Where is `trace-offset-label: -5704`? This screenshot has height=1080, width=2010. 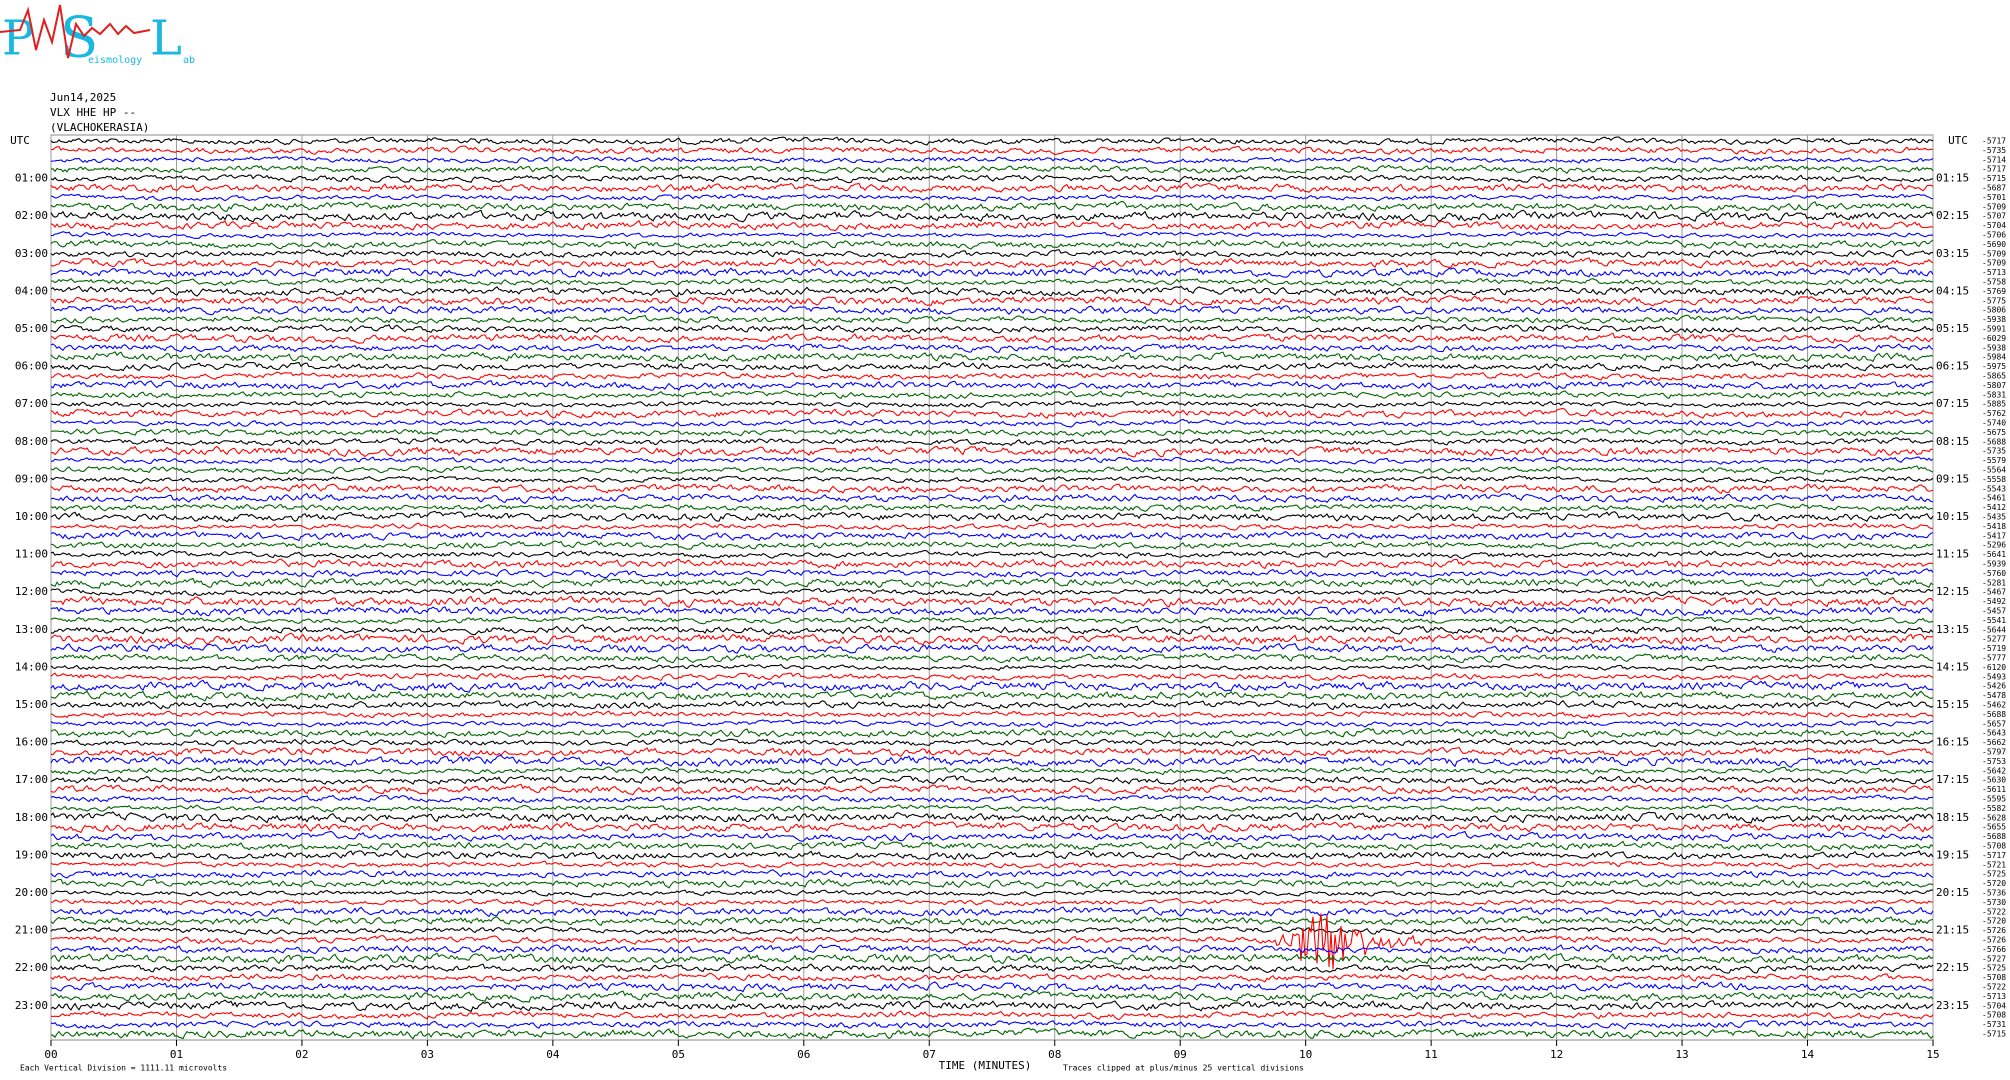
trace-offset-label: -5704 is located at coordinates (1994, 1005).